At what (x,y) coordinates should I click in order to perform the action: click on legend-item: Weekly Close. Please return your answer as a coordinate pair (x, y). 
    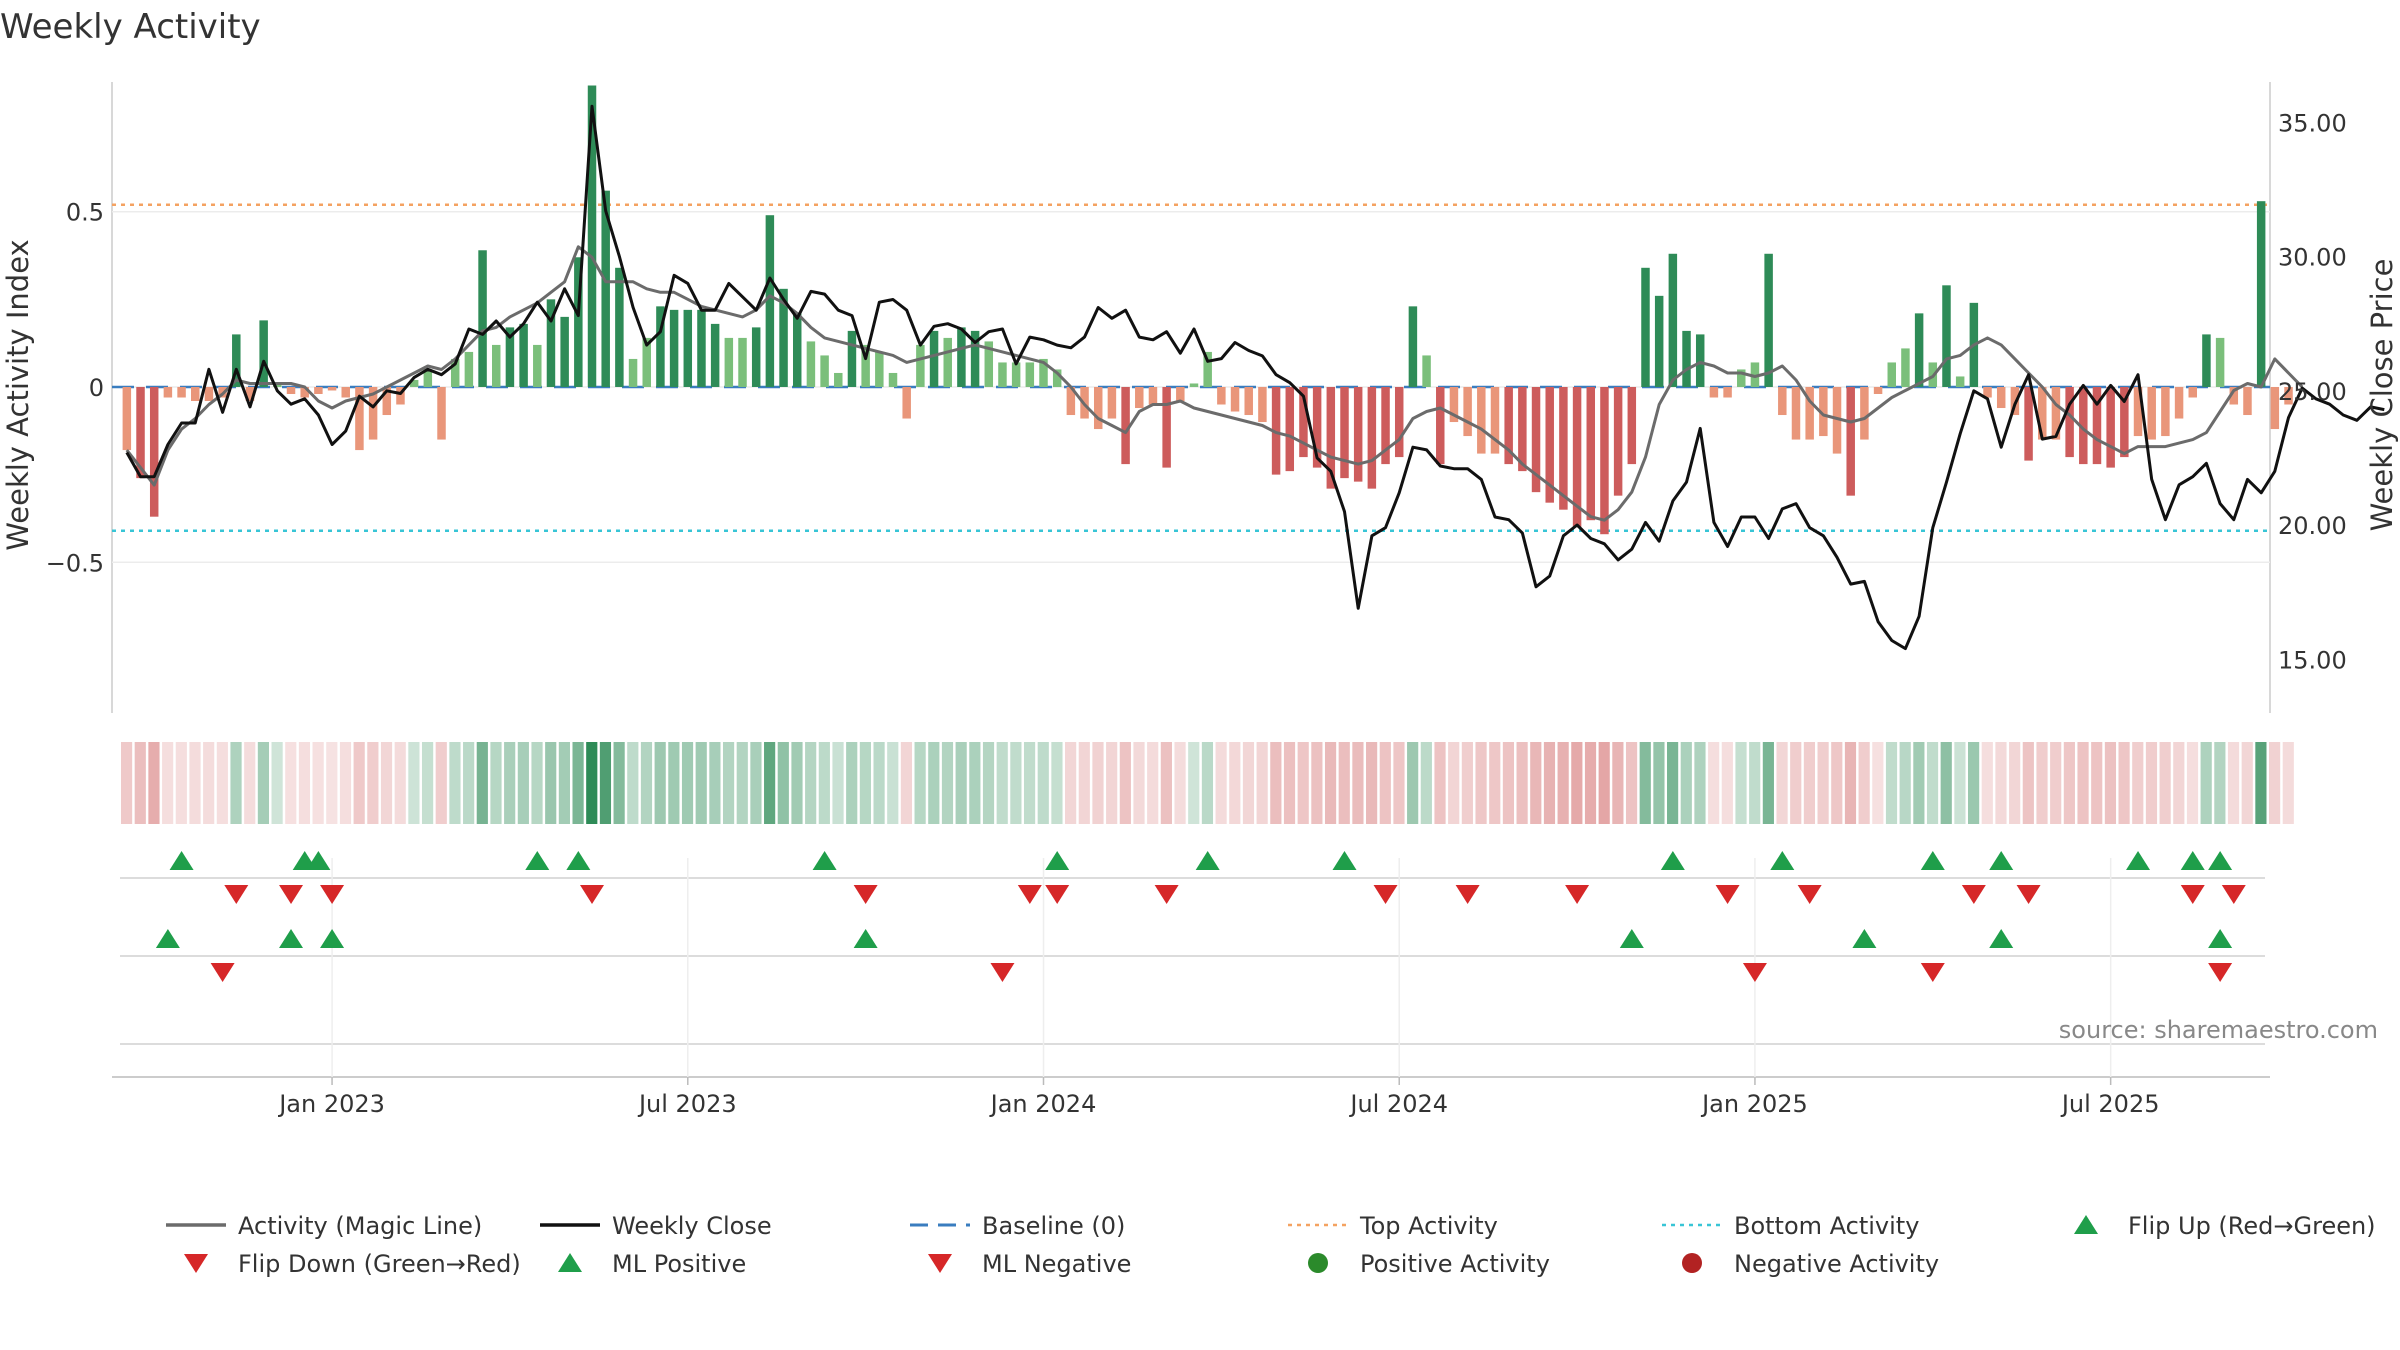
    Looking at the image, I should click on (656, 1226).